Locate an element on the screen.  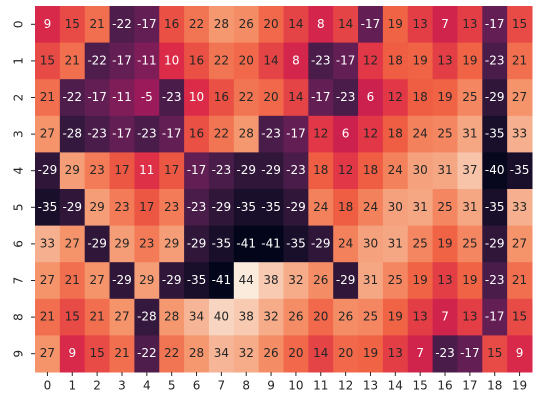
cell-label: -29 is located at coordinates (222, 207).